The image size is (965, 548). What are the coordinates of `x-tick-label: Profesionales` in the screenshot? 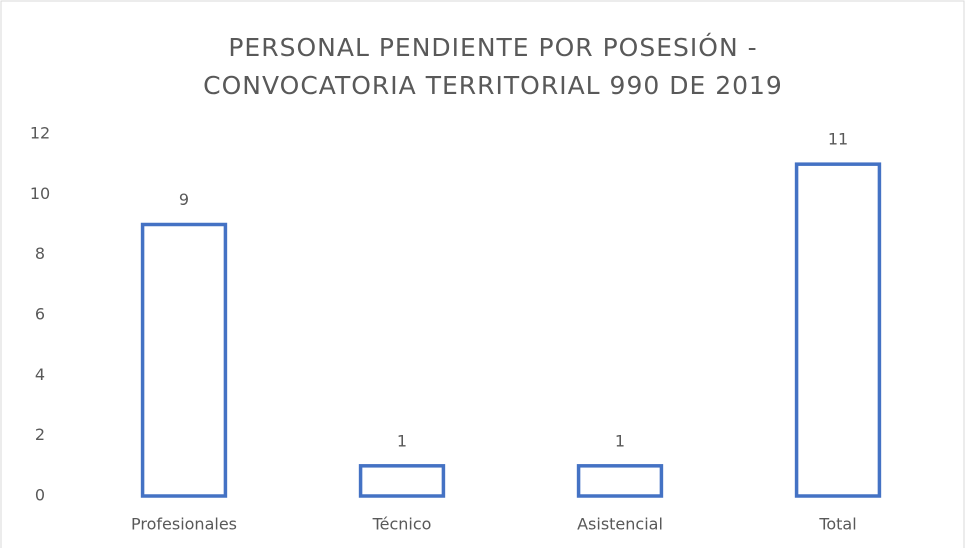 It's located at (184, 524).